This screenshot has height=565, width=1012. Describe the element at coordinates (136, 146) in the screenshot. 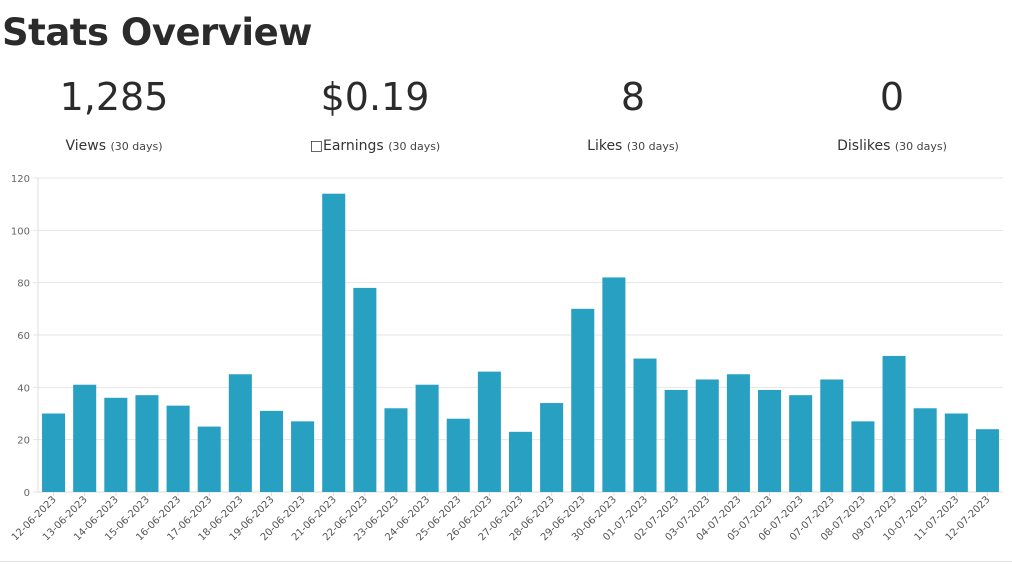

I see `views-period: (30 days)` at that location.